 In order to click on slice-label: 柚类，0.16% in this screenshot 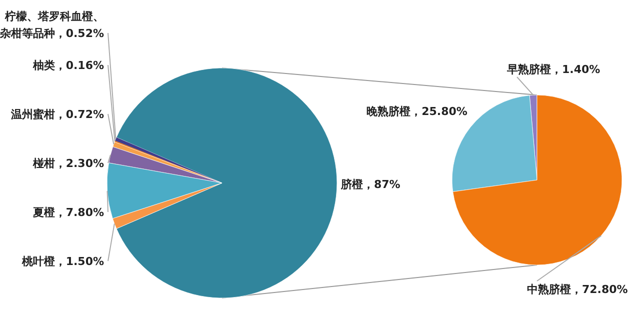, I will do `click(68, 65)`.